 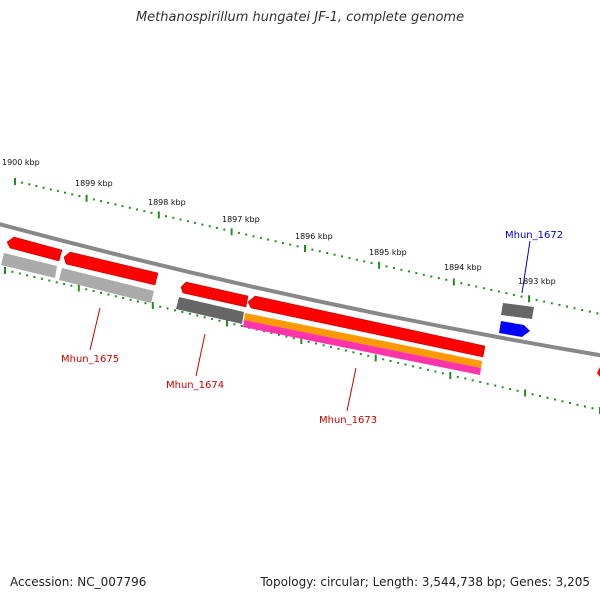 What do you see at coordinates (363, 340) in the screenshot?
I see `feature-mhun1673-misc` at bounding box center [363, 340].